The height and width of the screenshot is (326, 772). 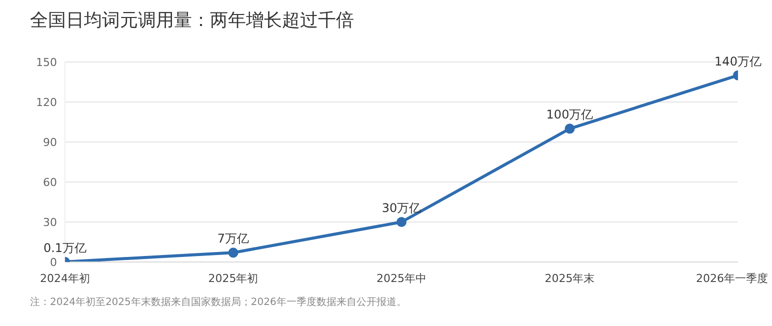 I want to click on data-label: 0.1万亿, so click(x=65, y=247).